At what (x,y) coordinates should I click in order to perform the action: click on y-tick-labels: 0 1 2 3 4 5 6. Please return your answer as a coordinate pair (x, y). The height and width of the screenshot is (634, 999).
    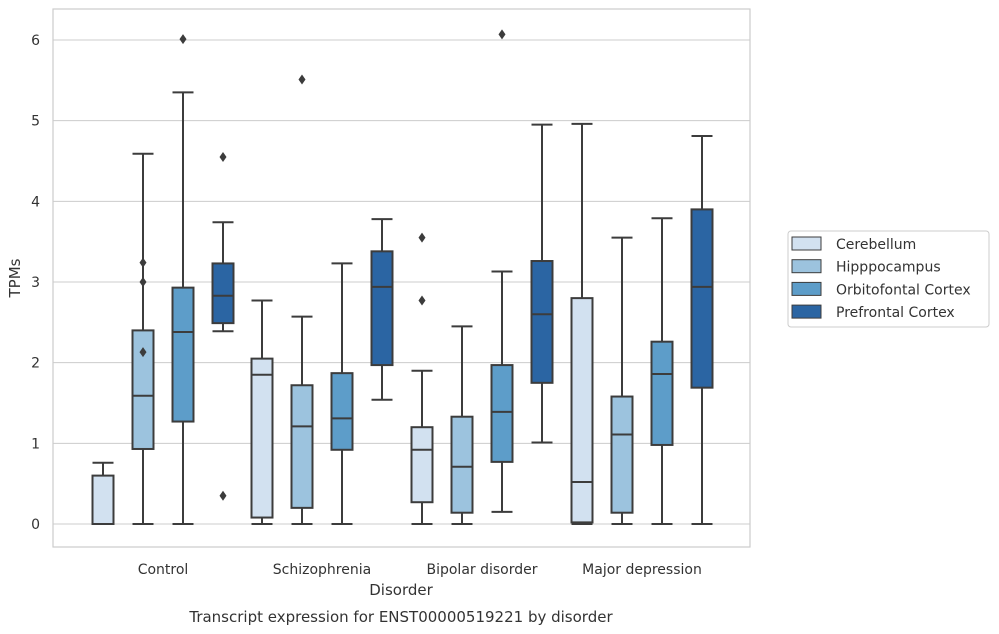
    Looking at the image, I should click on (35, 283).